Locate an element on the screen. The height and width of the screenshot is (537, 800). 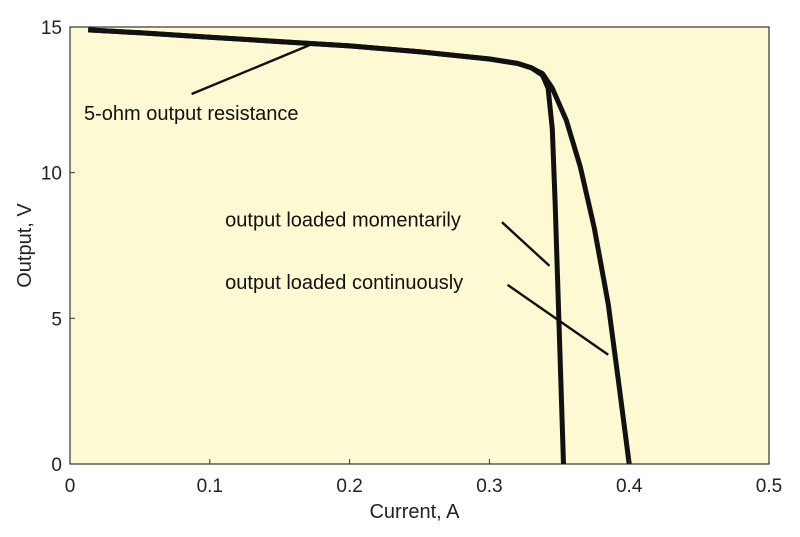
x-axis-label: Current, A is located at coordinates (414, 512).